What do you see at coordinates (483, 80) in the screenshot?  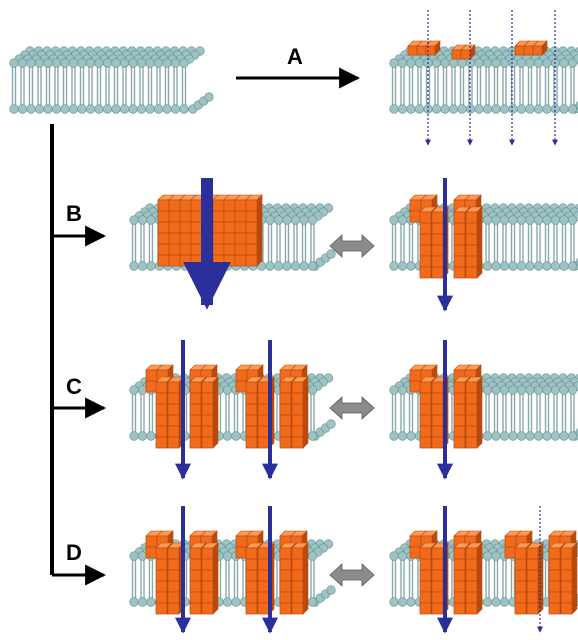 I see `membrane-a` at bounding box center [483, 80].